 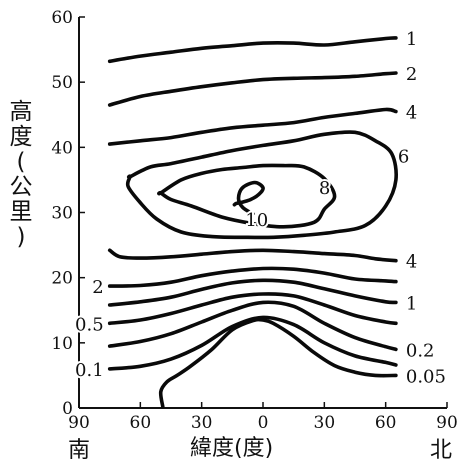 What do you see at coordinates (21, 212) in the screenshot?
I see `y-axis-title-char: 里` at bounding box center [21, 212].